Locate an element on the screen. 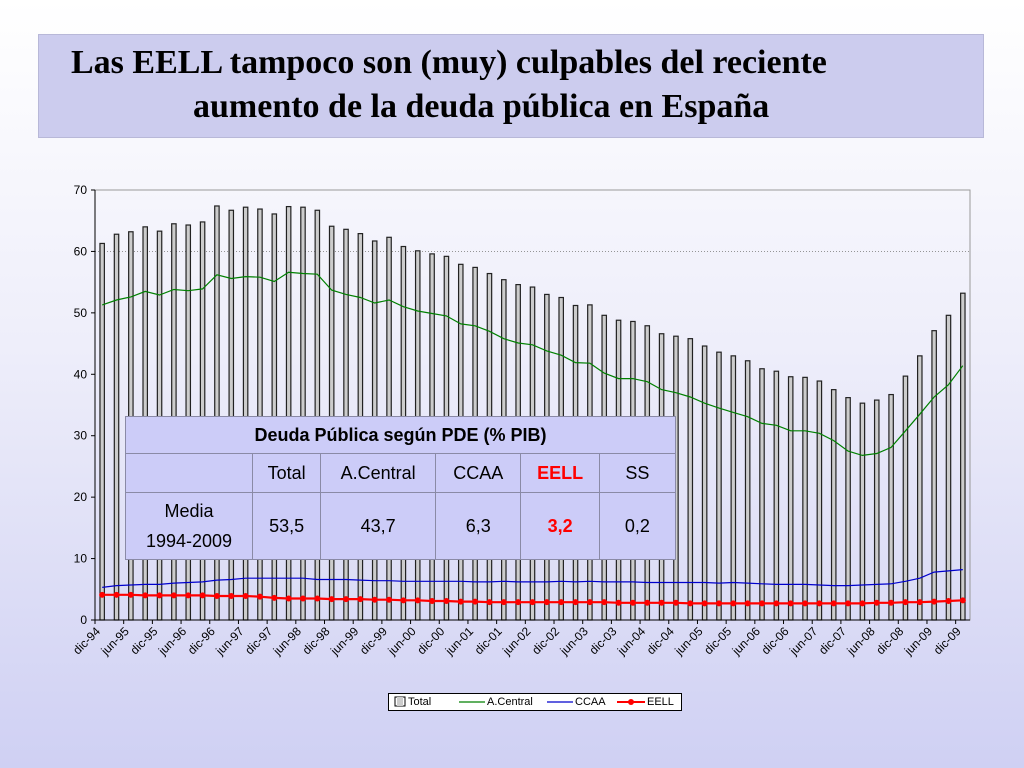 Image resolution: width=1024 pixels, height=768 pixels. x-tick-label: dic-05 is located at coordinates (717, 640).